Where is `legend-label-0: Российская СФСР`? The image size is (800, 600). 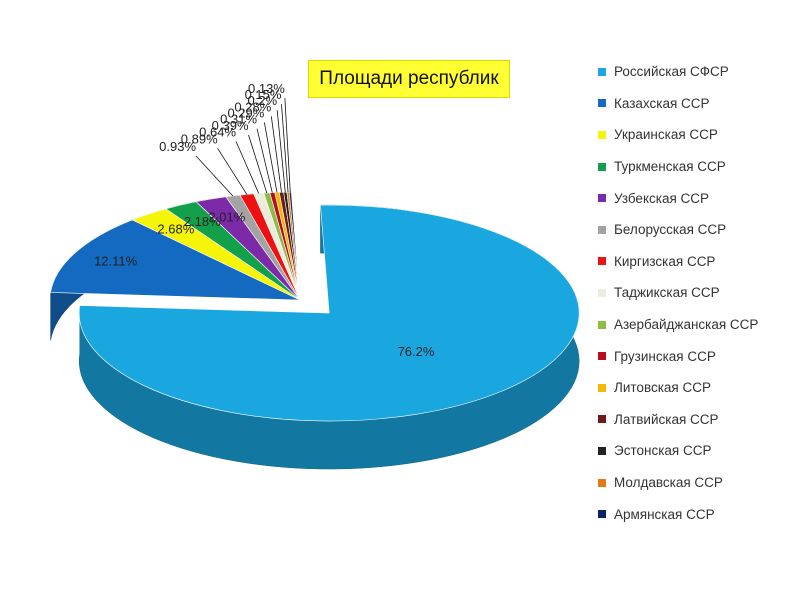 legend-label-0: Российская СФСР is located at coordinates (671, 72).